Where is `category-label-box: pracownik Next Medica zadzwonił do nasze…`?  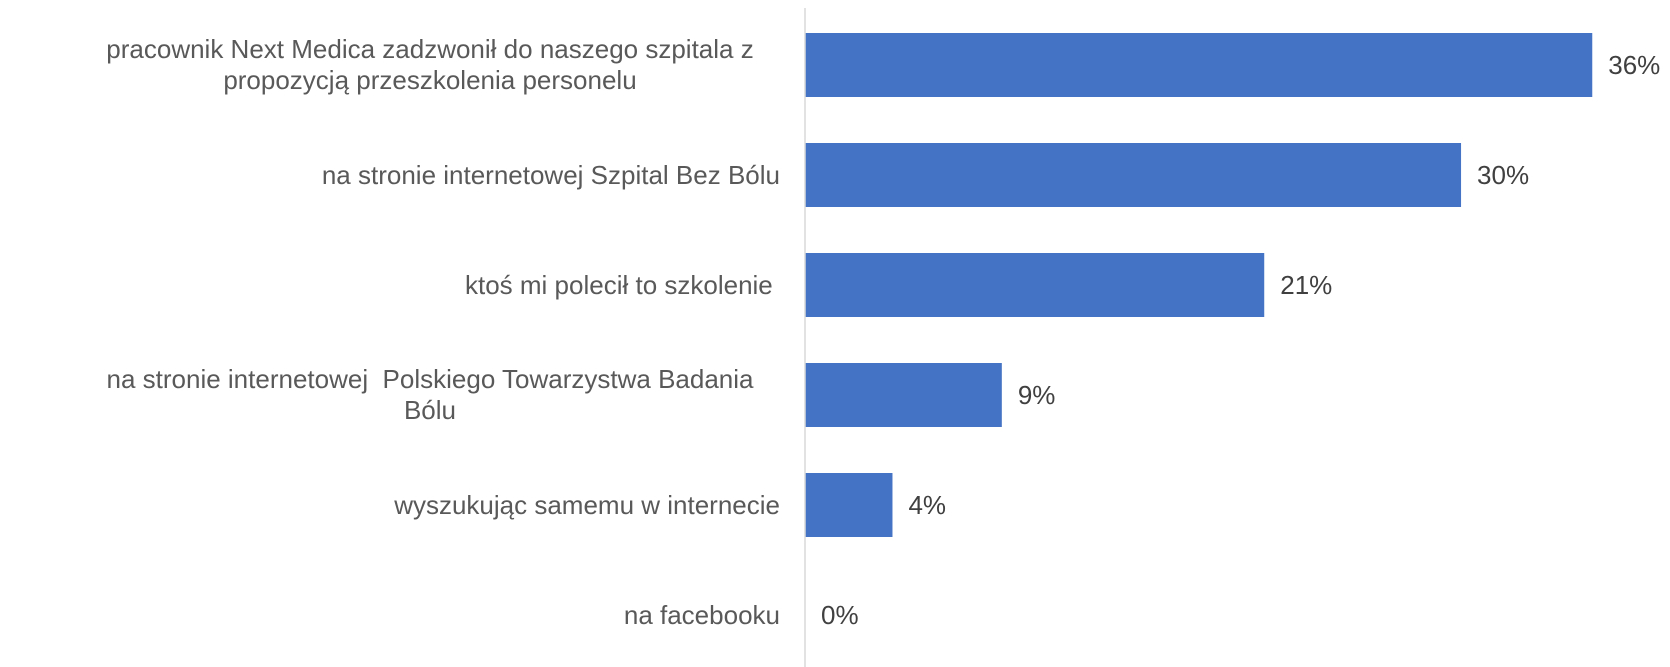
category-label-box: pracownik Next Medica zadzwonił do nasze… is located at coordinates (390, 65).